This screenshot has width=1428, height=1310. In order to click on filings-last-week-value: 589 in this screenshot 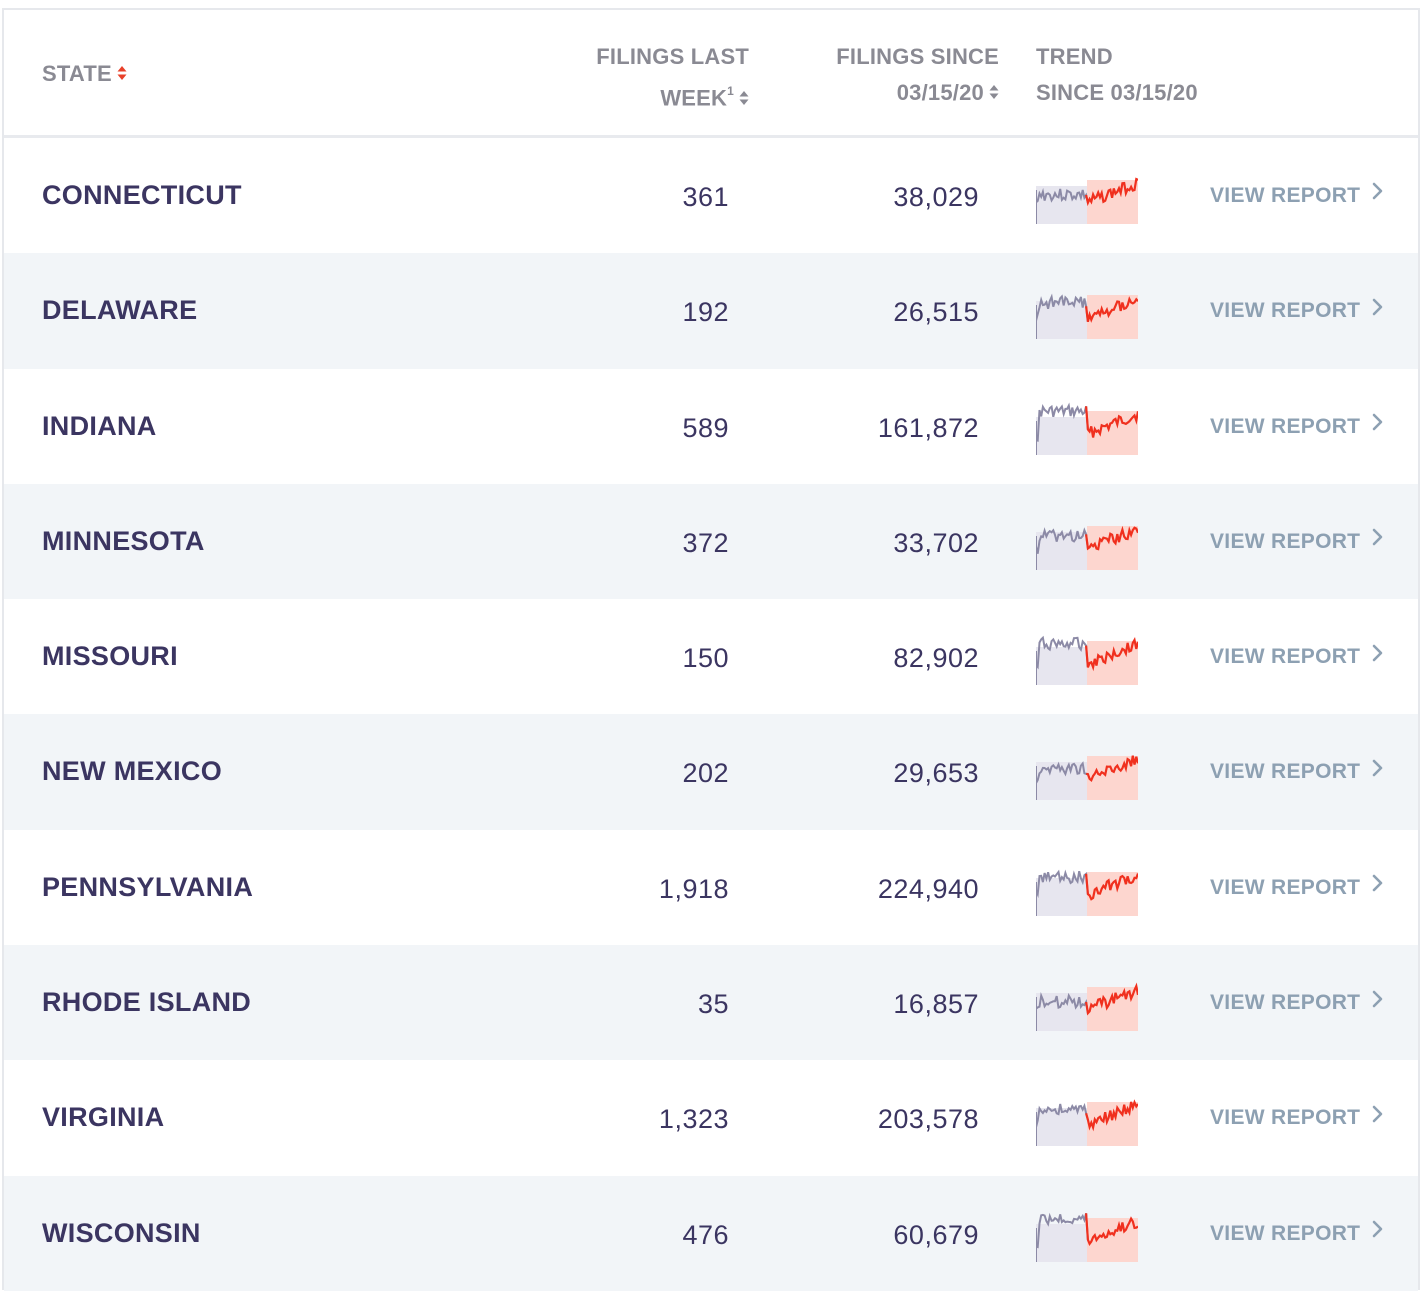, I will do `click(705, 427)`.